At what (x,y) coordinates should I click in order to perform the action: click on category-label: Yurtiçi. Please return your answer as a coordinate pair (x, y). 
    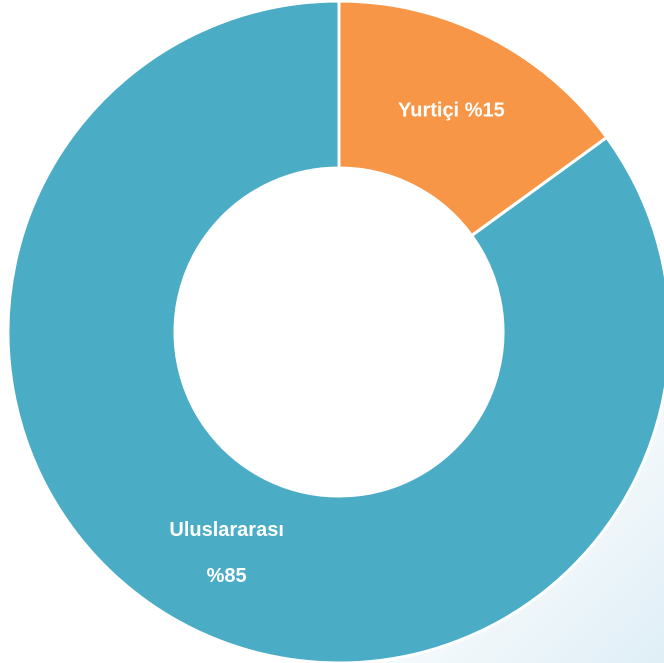
    Looking at the image, I should click on (428, 111).